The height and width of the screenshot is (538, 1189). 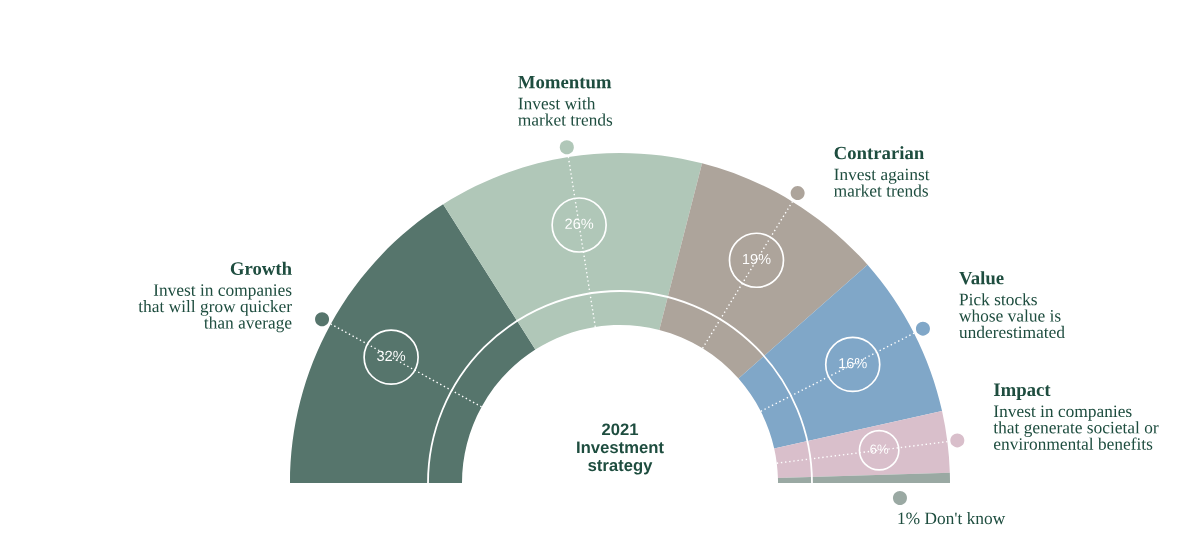 I want to click on text: Invest in companies that generate societal or environmental benefits, so click(x=1076, y=427).